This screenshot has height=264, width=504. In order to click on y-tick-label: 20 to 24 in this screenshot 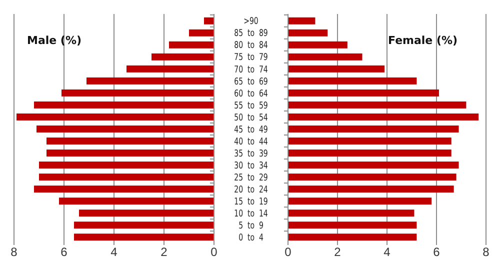, I will do `click(251, 190)`.